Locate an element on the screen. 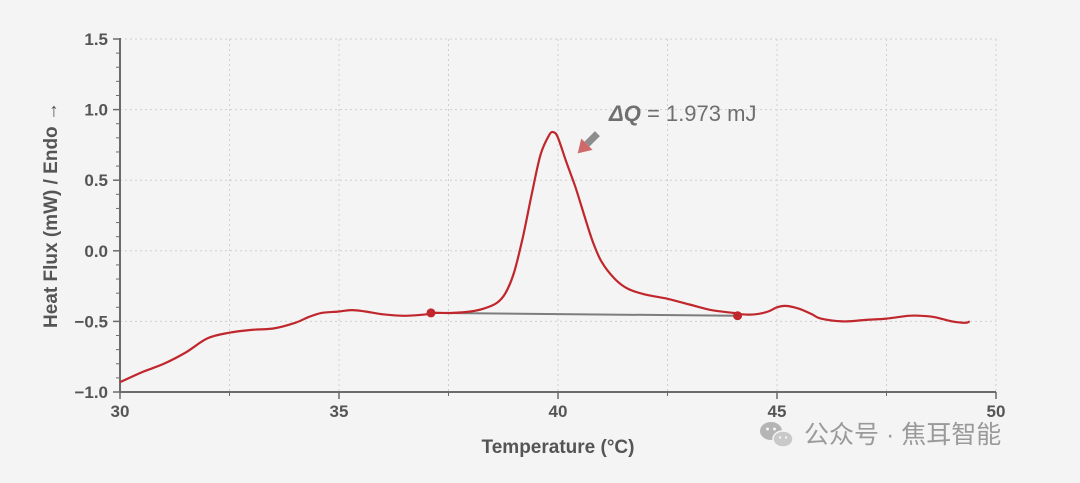  annotation-arrow-shaft is located at coordinates (592, 139).